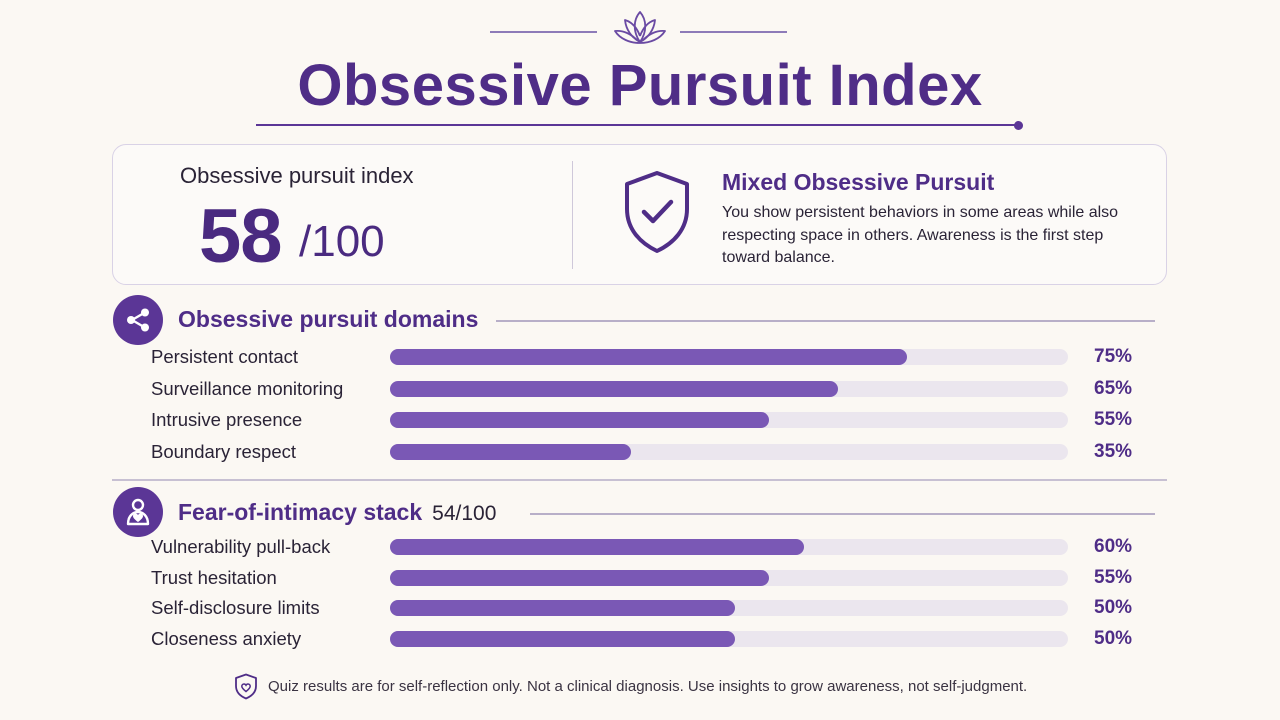 This screenshot has height=720, width=1280. Describe the element at coordinates (227, 419) in the screenshot. I see `row-label: Intrusive presence` at that location.